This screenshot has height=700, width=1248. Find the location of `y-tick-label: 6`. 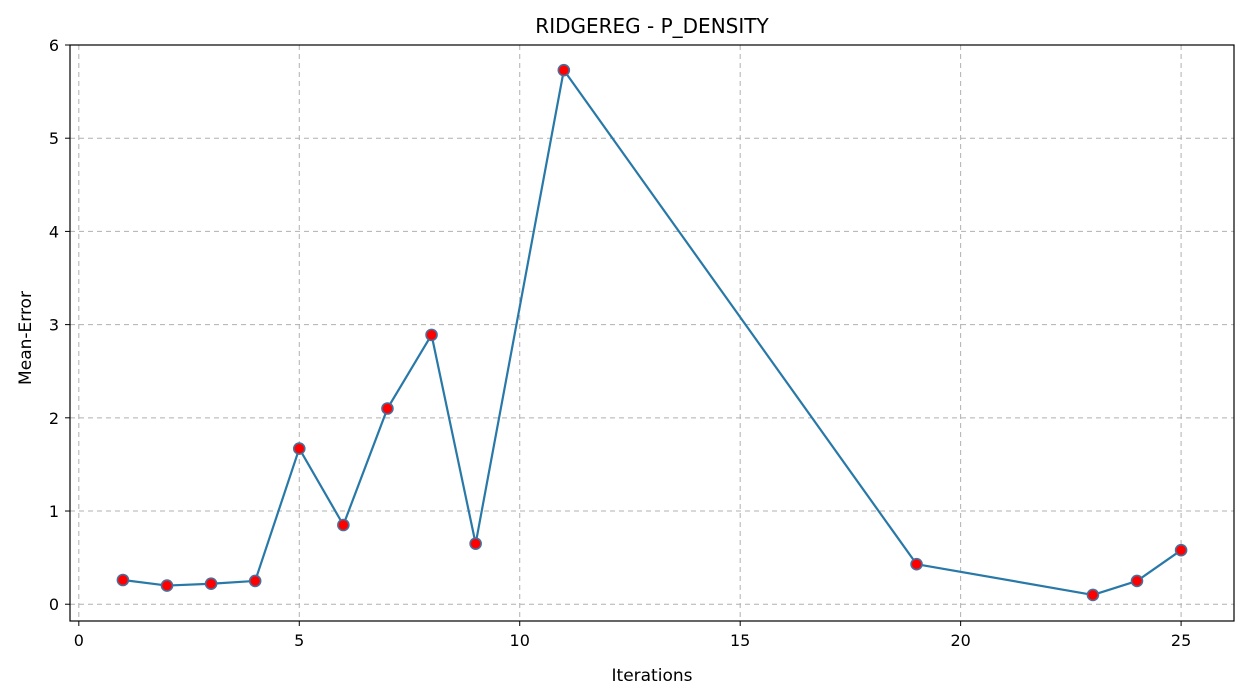

y-tick-label: 6 is located at coordinates (54, 45).